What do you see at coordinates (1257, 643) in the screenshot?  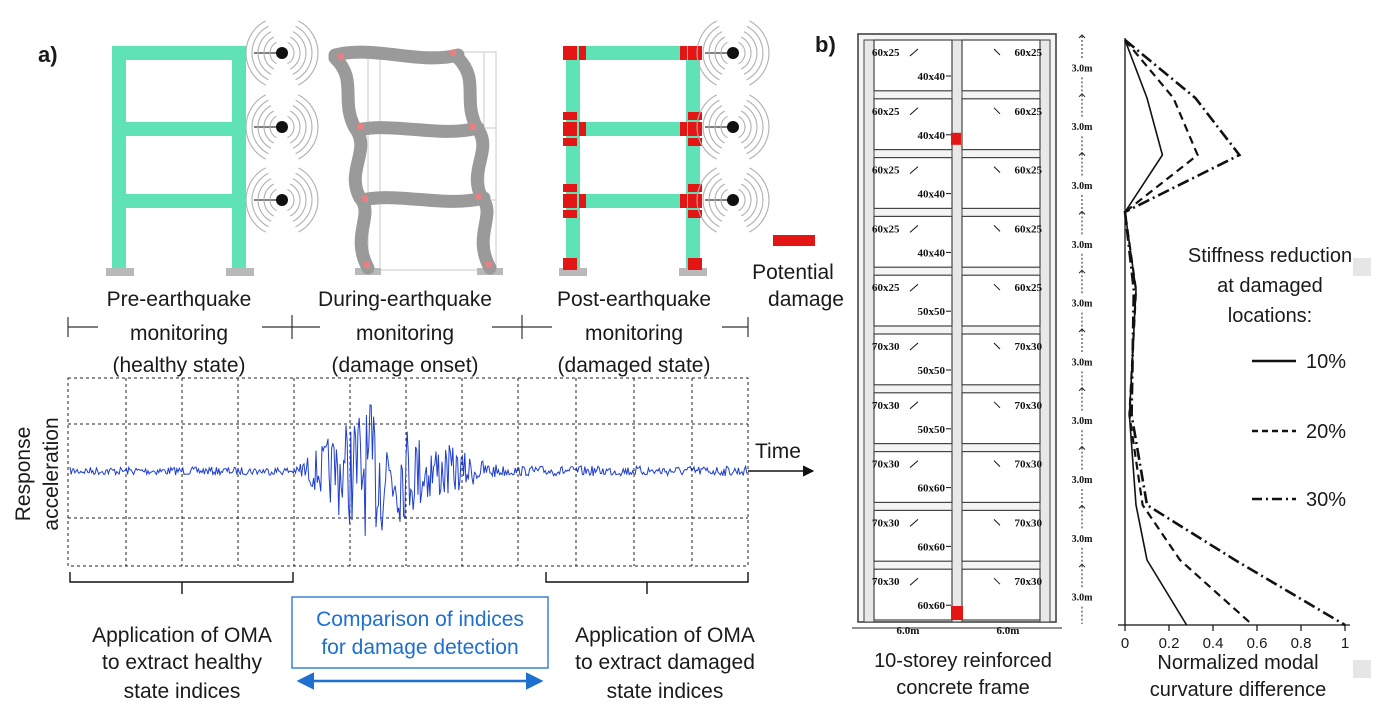 I see `x-tick-label: 0.6` at bounding box center [1257, 643].